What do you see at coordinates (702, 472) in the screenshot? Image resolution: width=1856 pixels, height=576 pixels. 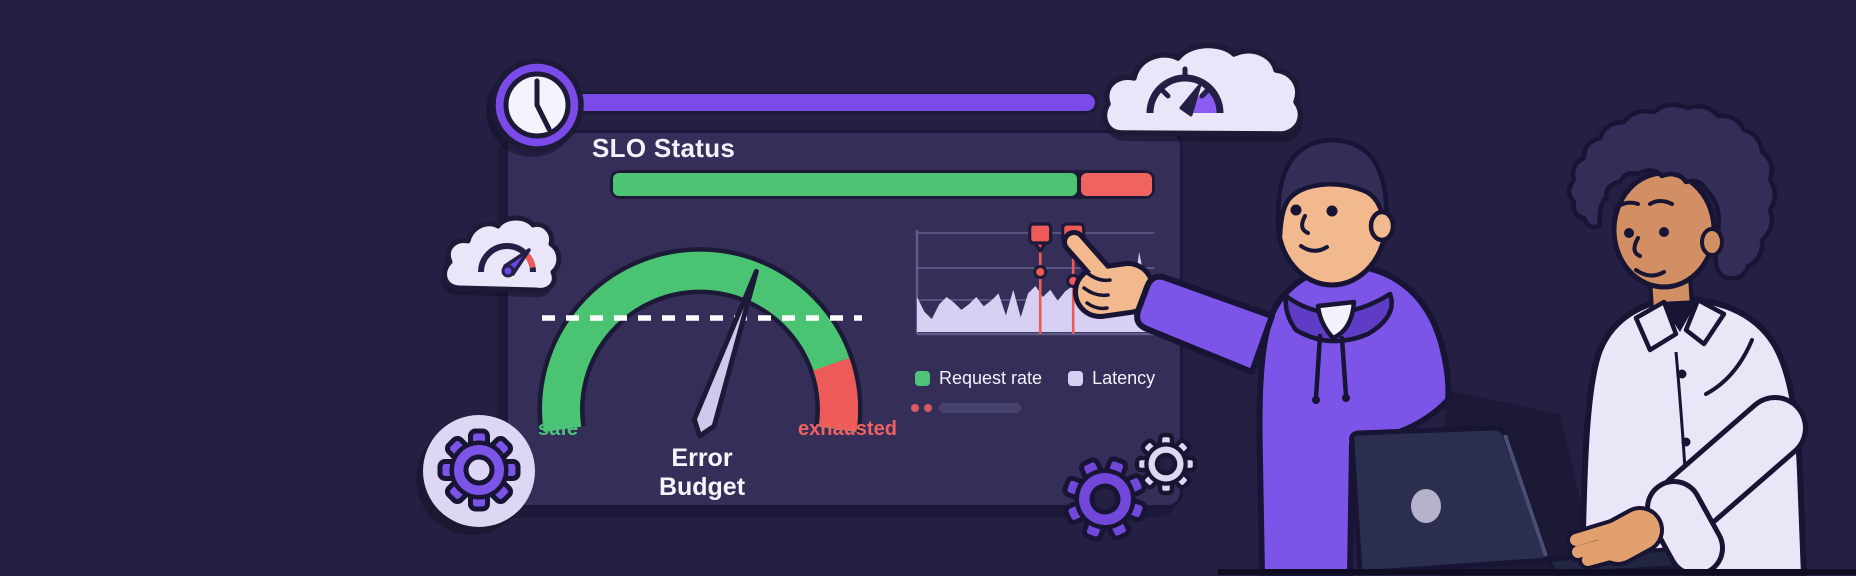 I see `gauge-title: Error Budget` at bounding box center [702, 472].